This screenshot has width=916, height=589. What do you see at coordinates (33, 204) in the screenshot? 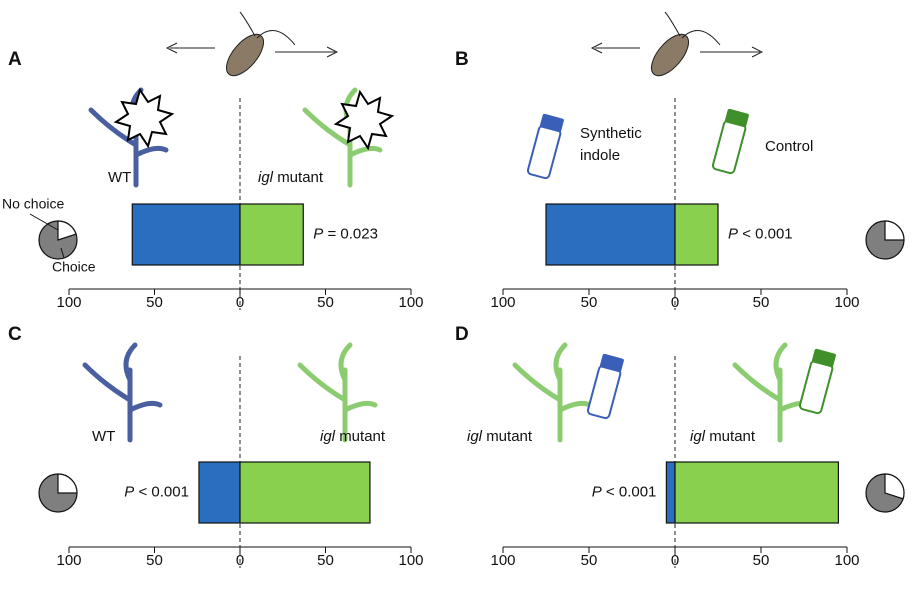
I see `pie-label: No choice` at bounding box center [33, 204].